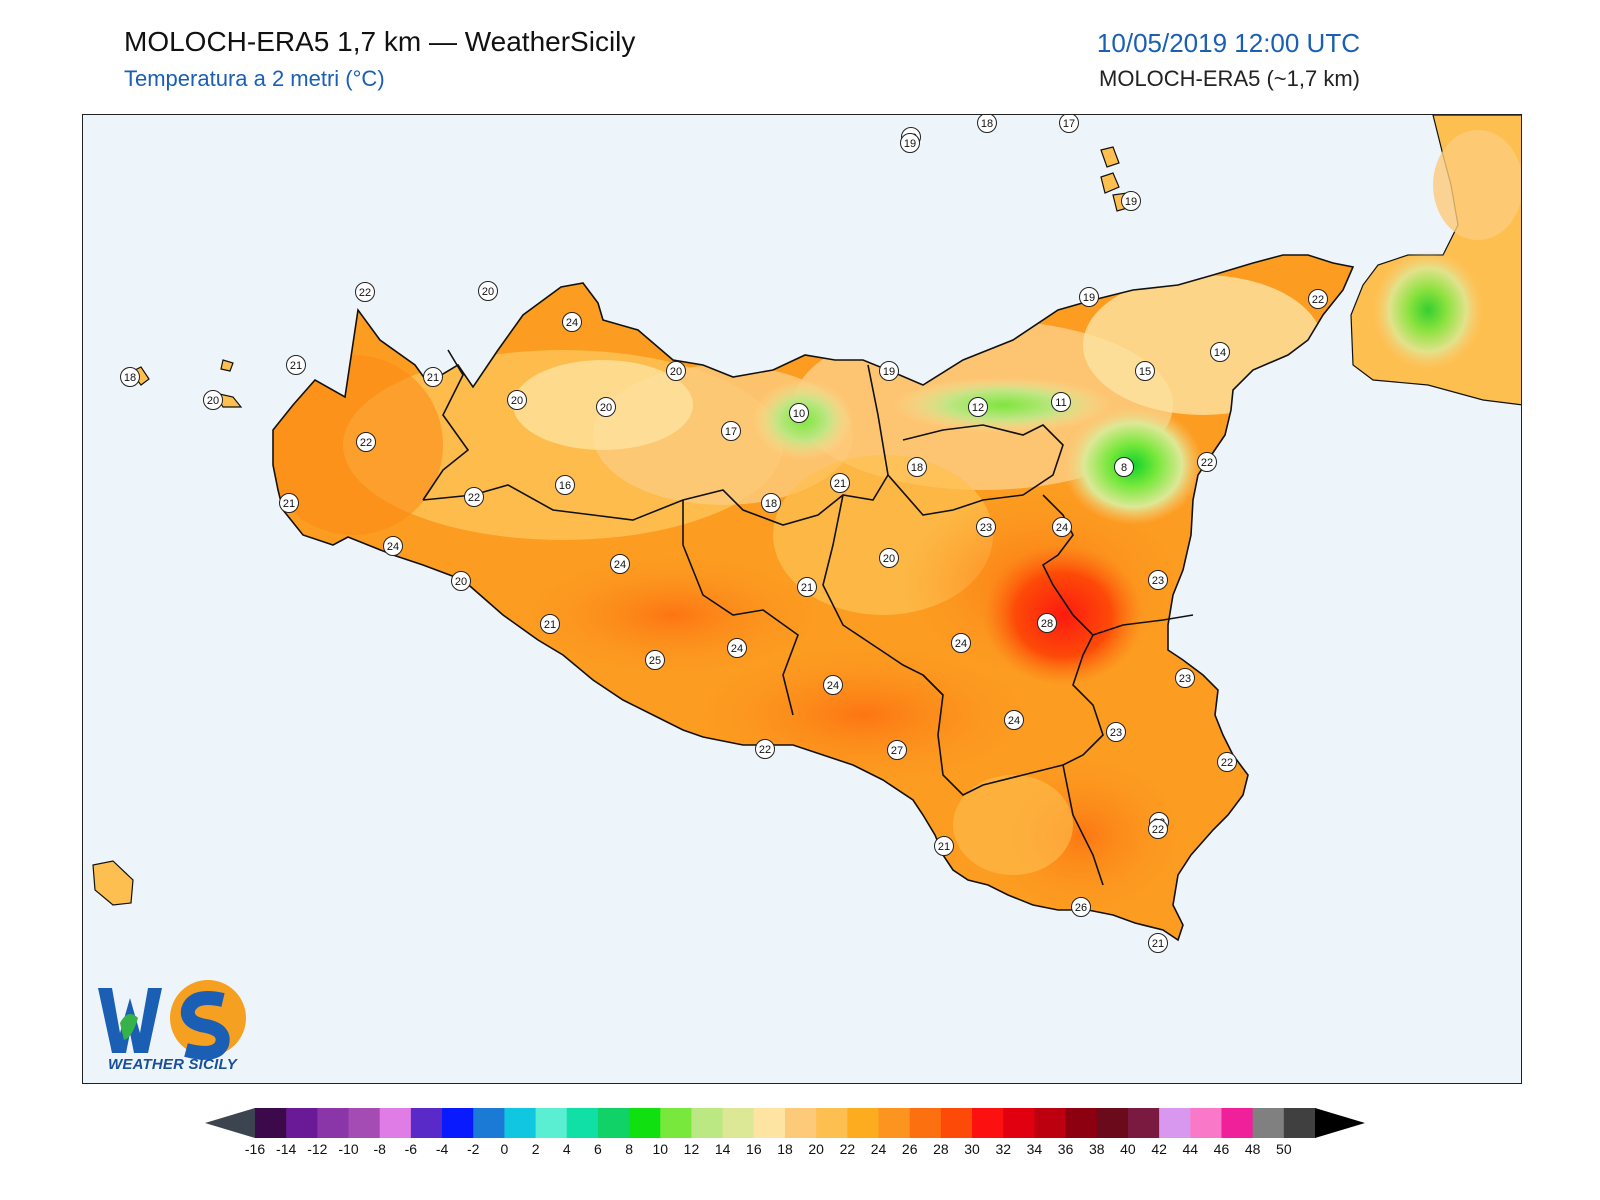  Describe the element at coordinates (317, 1149) in the screenshot. I see `colorbar-tick-label: -12` at that location.